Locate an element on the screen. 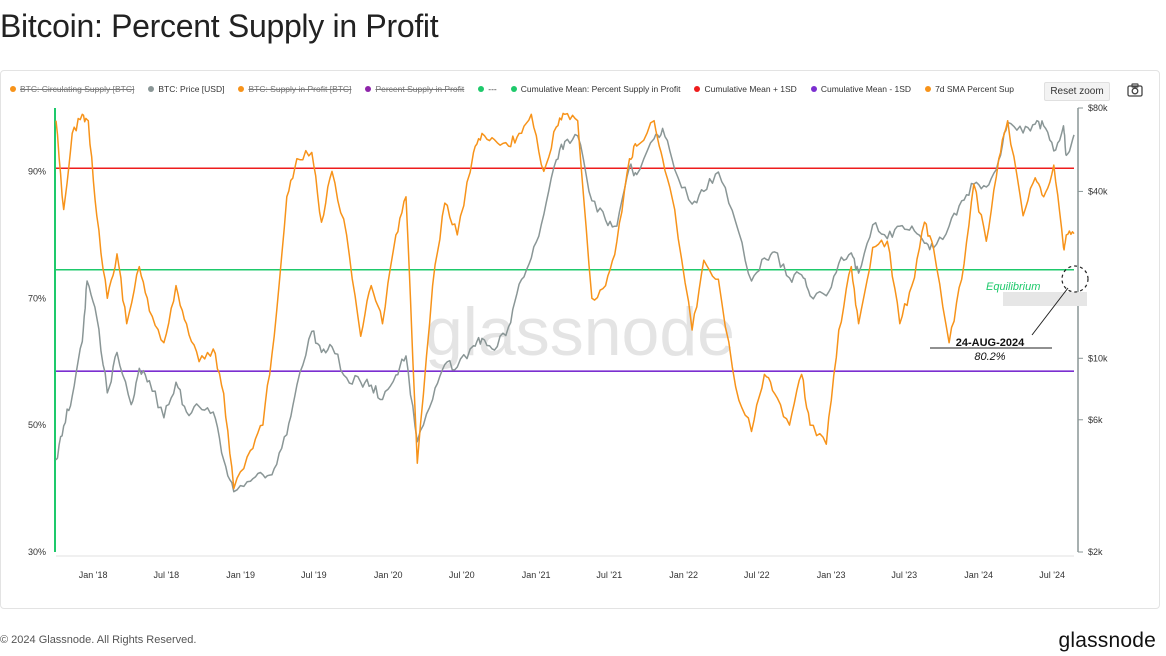 This screenshot has width=1166, height=656. legend-label: --- is located at coordinates (492, 89).